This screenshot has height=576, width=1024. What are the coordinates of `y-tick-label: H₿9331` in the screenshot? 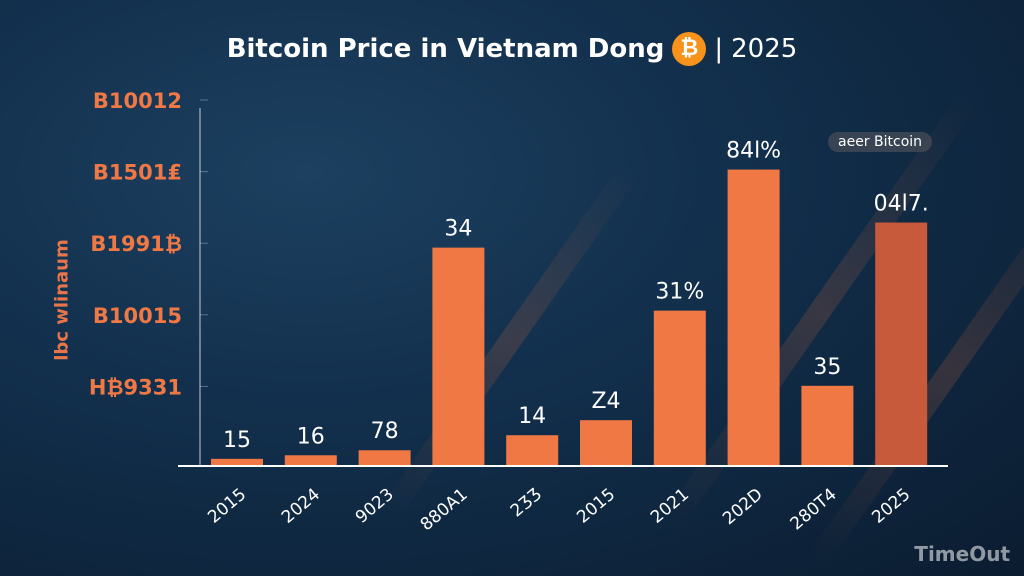 It's located at (135, 387).